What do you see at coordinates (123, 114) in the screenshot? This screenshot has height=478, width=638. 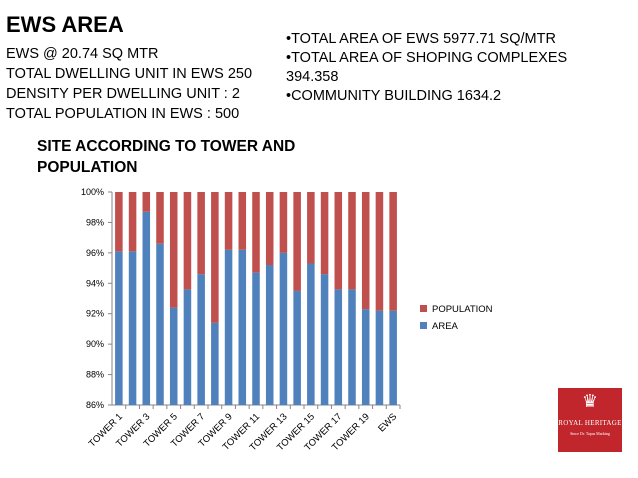 I see `ews-population: TOTAL POPULATION IN EWS : 500` at bounding box center [123, 114].